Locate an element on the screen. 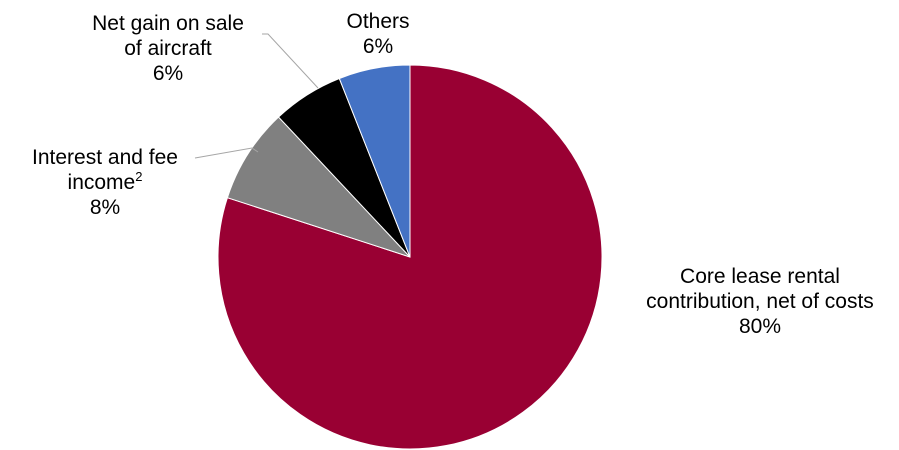 The height and width of the screenshot is (450, 899). data-label-percent: 80% is located at coordinates (760, 326).